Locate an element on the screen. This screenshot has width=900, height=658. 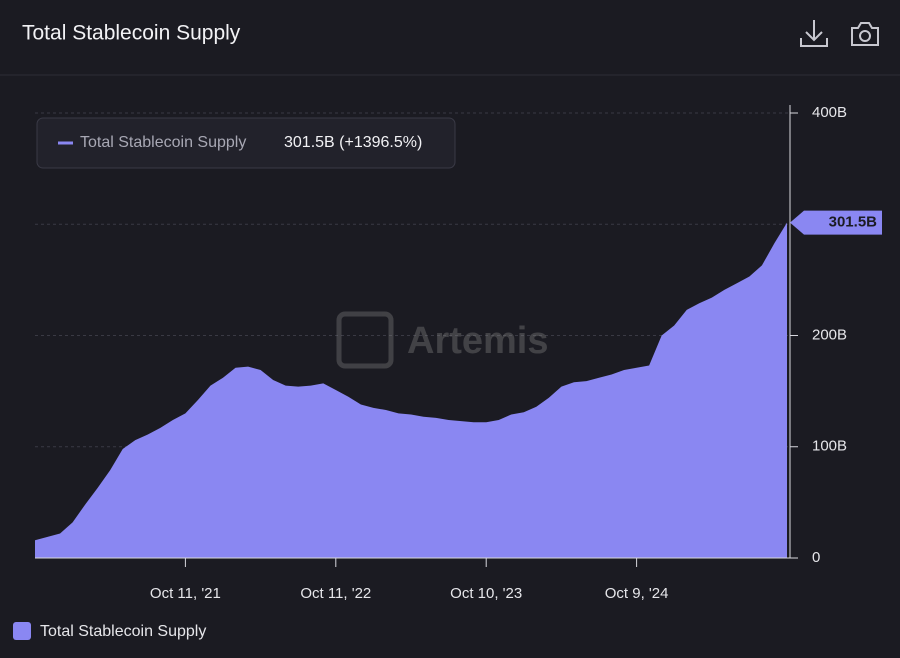
watermark-logo is located at coordinates (365, 340).